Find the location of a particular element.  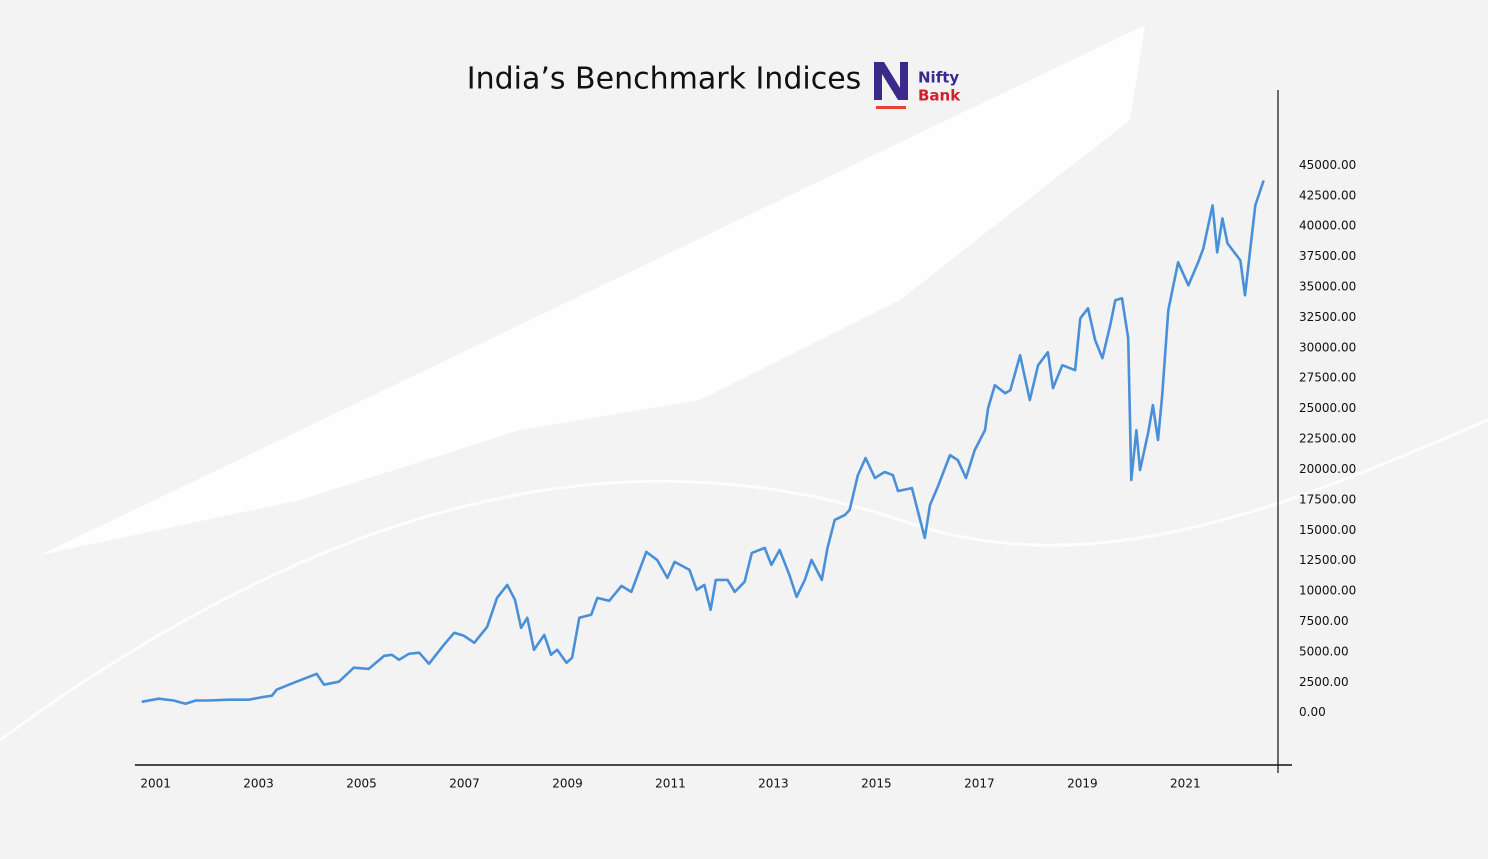

y-tick-label: 2500.00 is located at coordinates (1324, 682).